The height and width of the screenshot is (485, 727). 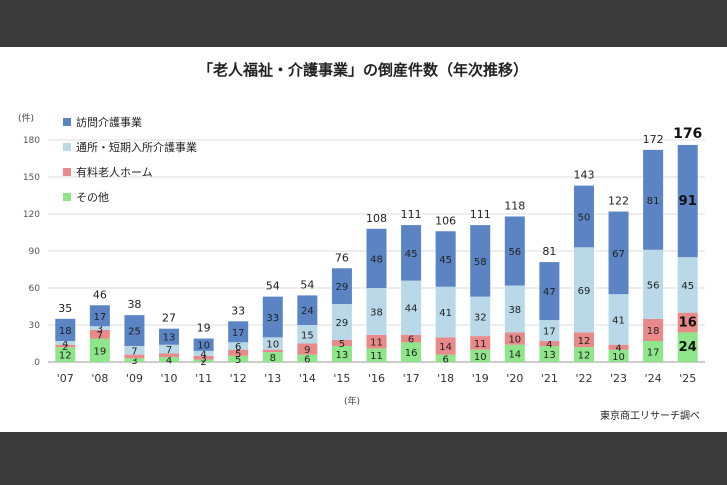 What do you see at coordinates (203, 362) in the screenshot?
I see `segment-value-label: 2` at bounding box center [203, 362].